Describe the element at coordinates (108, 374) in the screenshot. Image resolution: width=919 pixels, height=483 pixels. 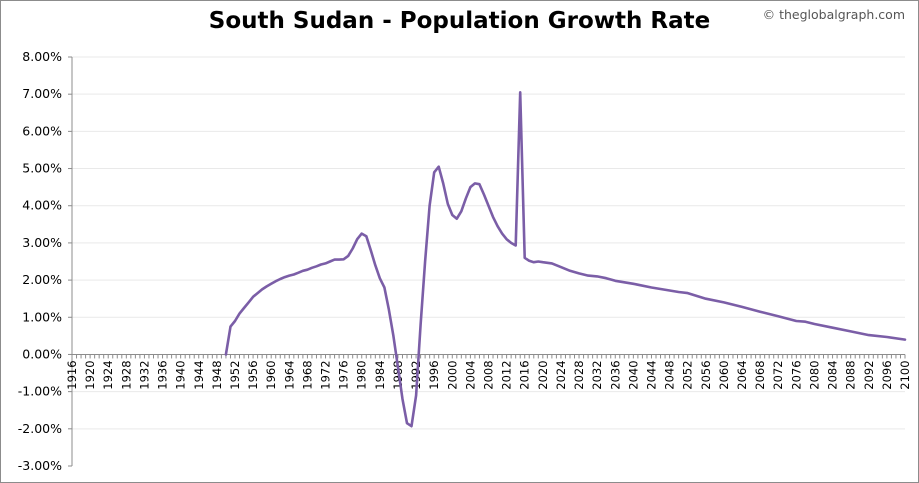
I see `x-tick-label: 1924` at that location.